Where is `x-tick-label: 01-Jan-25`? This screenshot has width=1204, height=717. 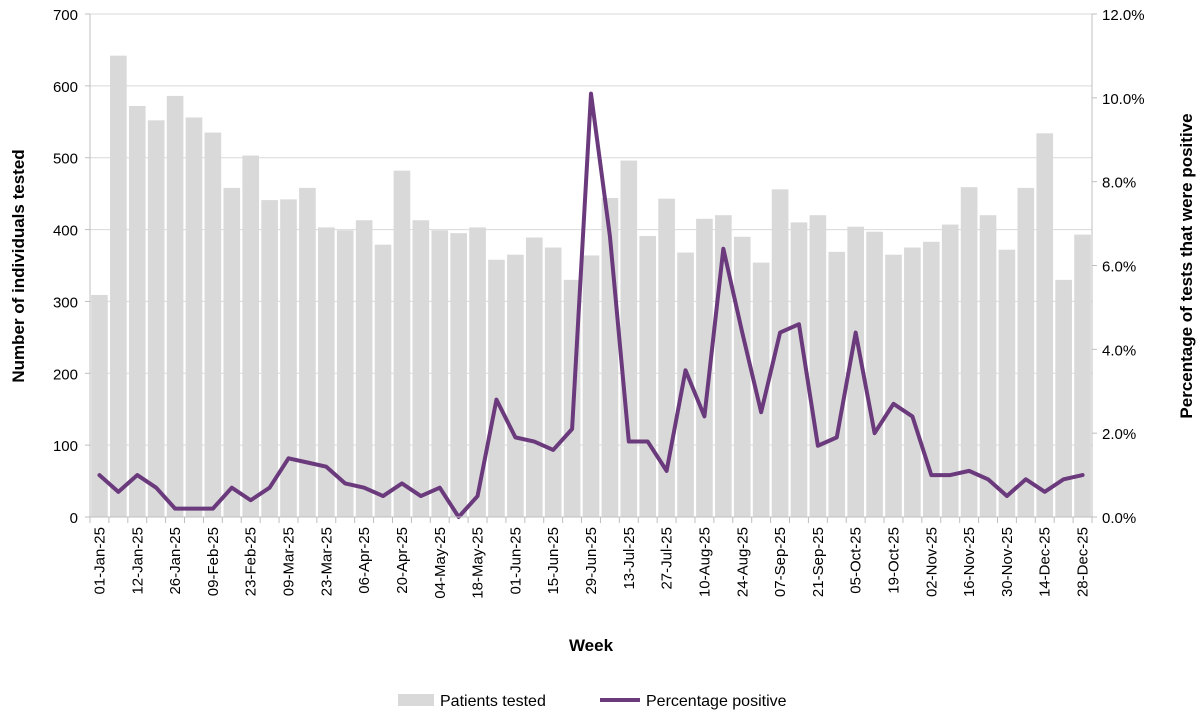
x-tick-label: 01-Jan-25 is located at coordinates (99, 561).